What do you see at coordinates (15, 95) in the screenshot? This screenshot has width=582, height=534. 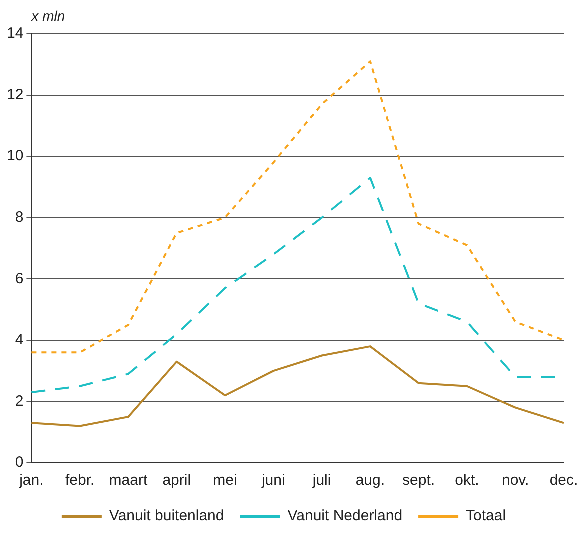 I see `y-tick-label: 12` at bounding box center [15, 95].